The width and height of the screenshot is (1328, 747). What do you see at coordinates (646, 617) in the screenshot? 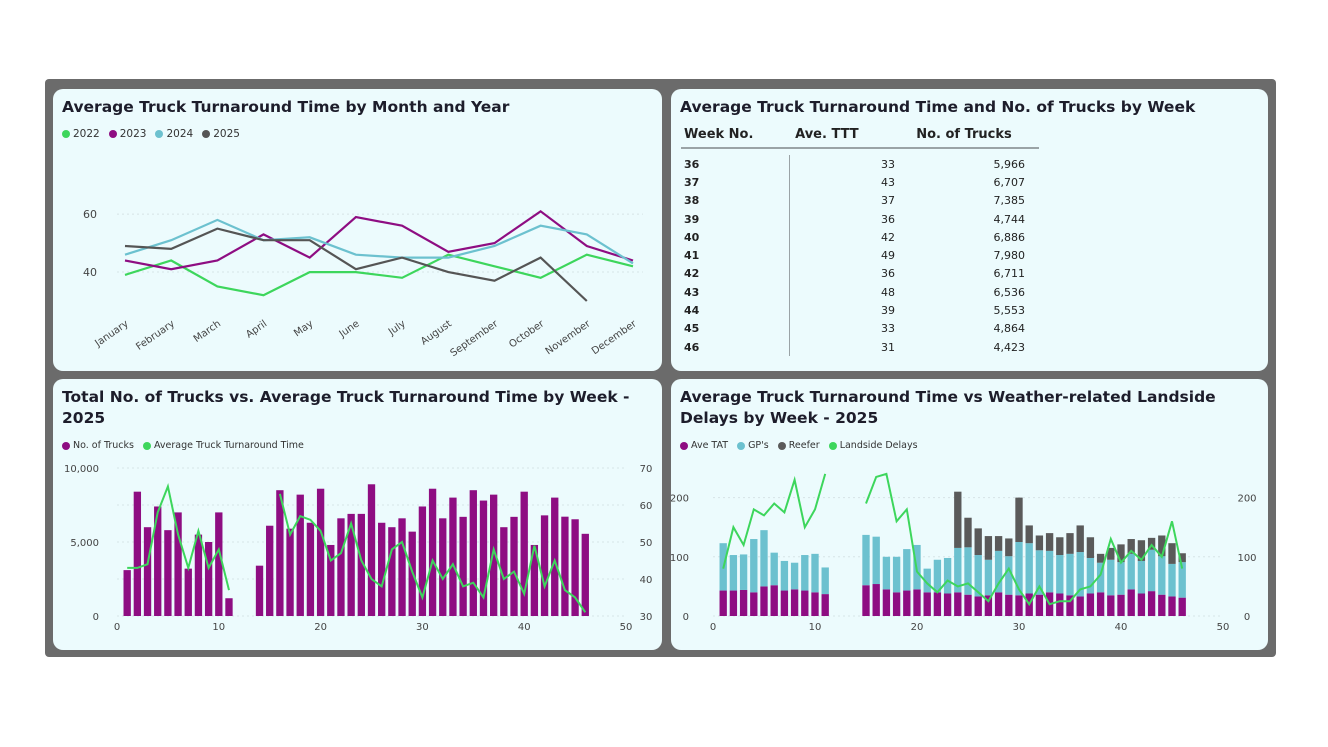
I see `y-right-tick-label: 30` at bounding box center [646, 617].